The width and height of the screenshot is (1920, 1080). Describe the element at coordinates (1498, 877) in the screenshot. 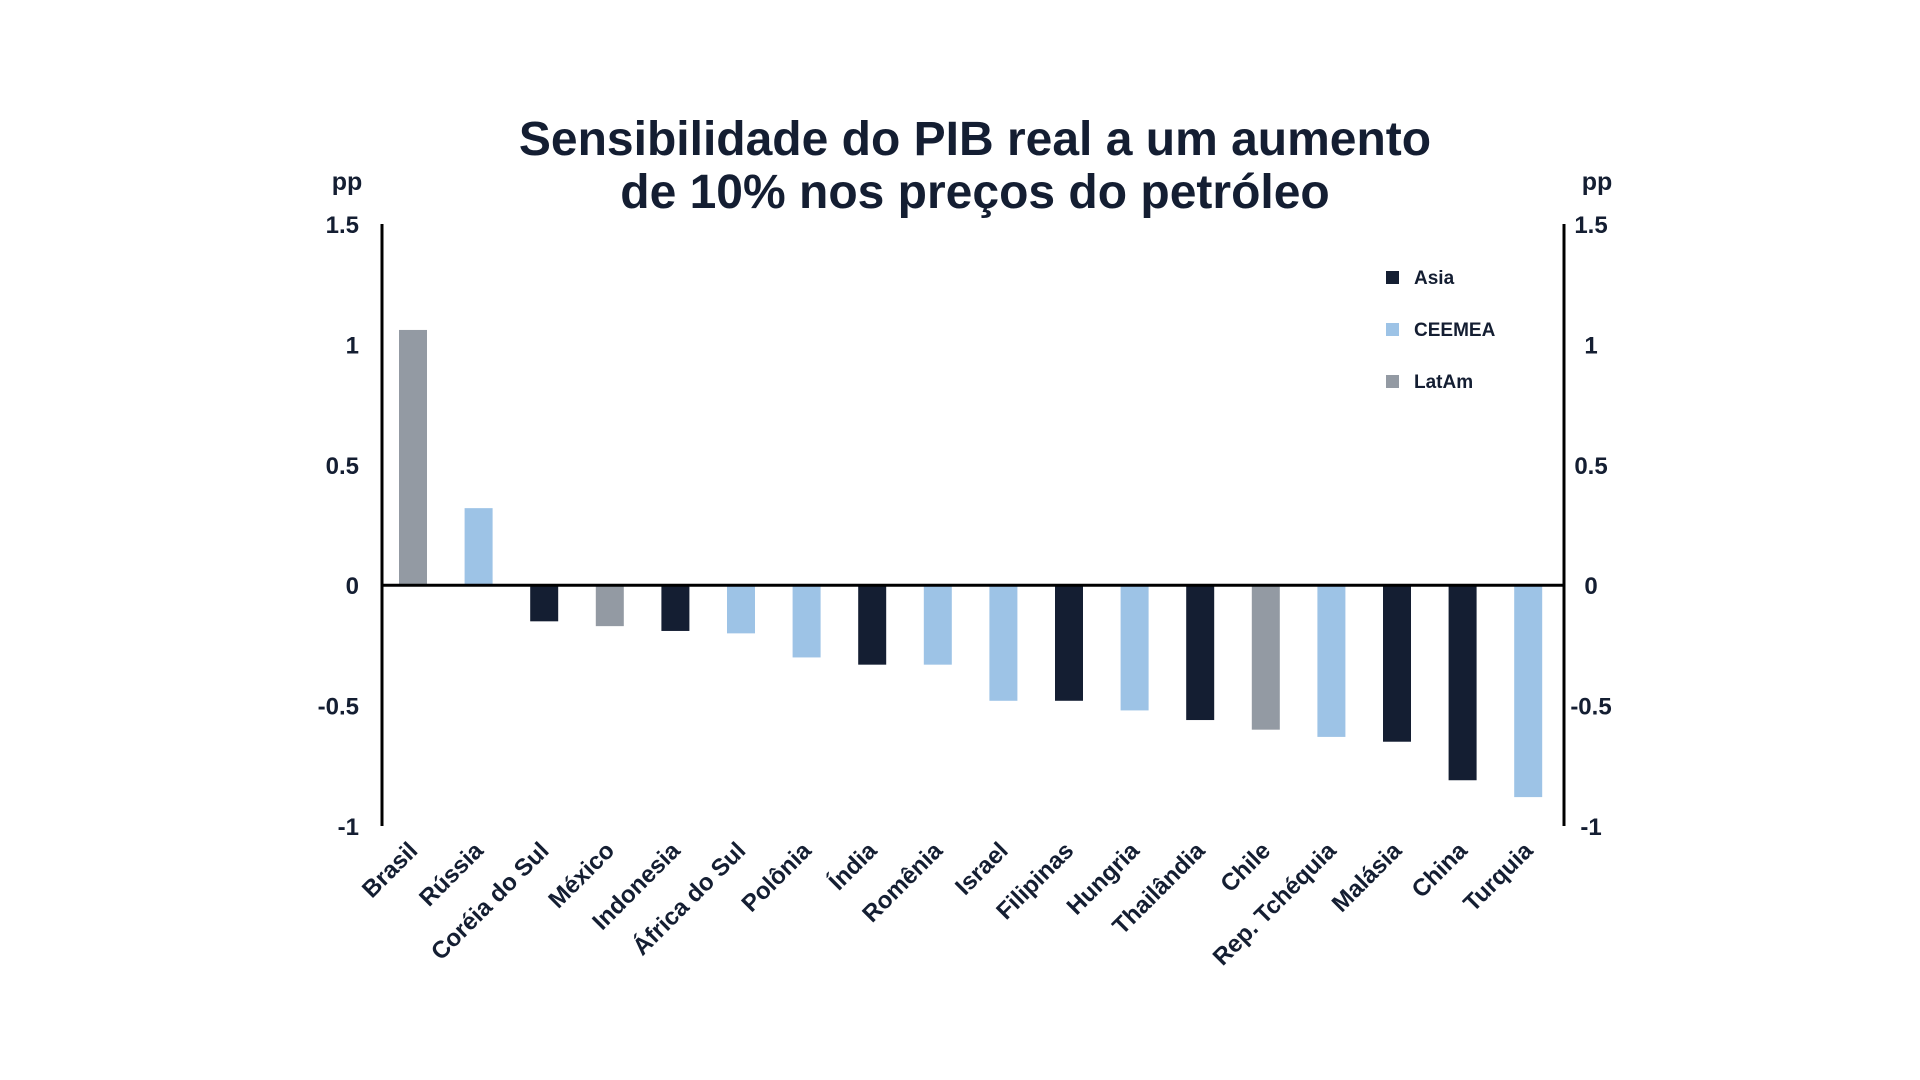

I see `category-label-turquia: Turquia` at that location.